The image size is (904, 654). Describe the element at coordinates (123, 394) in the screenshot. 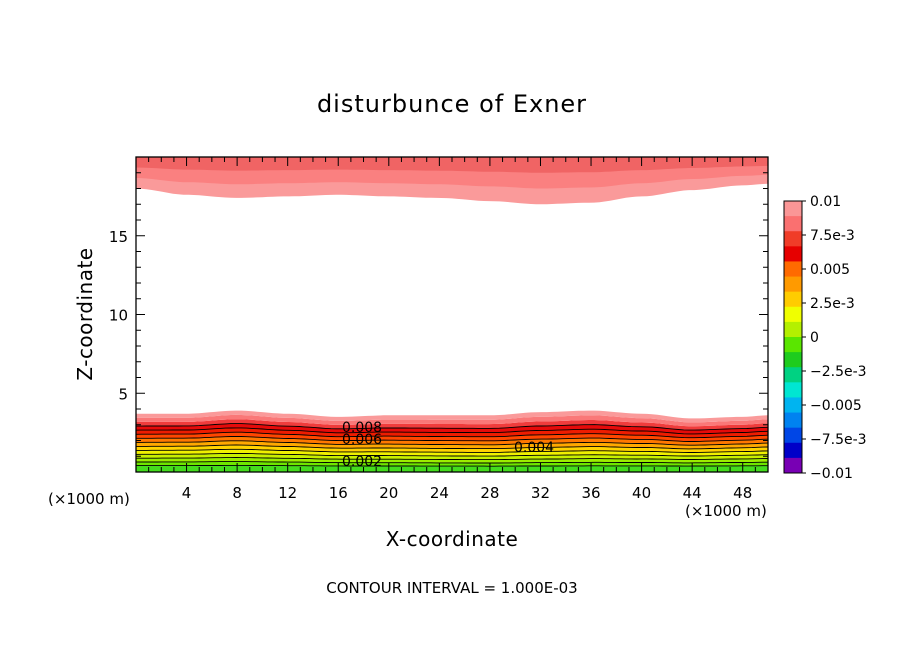

I see `y-tick-label: 5` at that location.